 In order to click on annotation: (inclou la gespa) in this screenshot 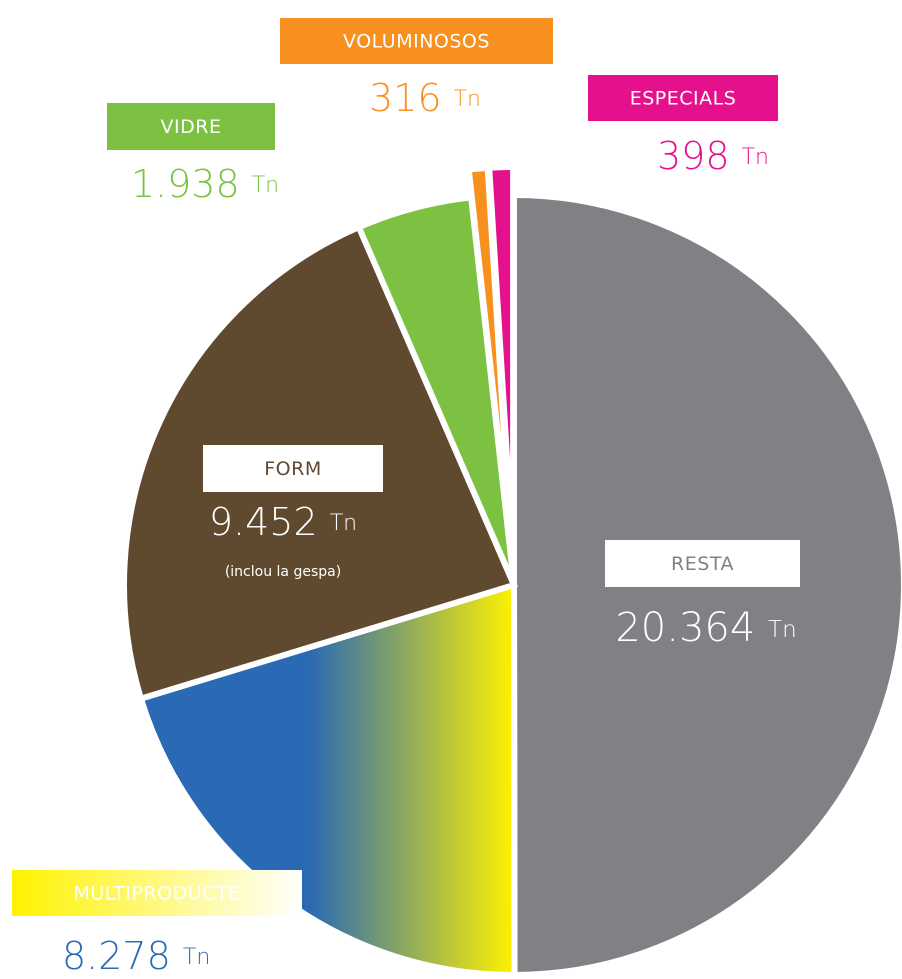, I will do `click(283, 572)`.